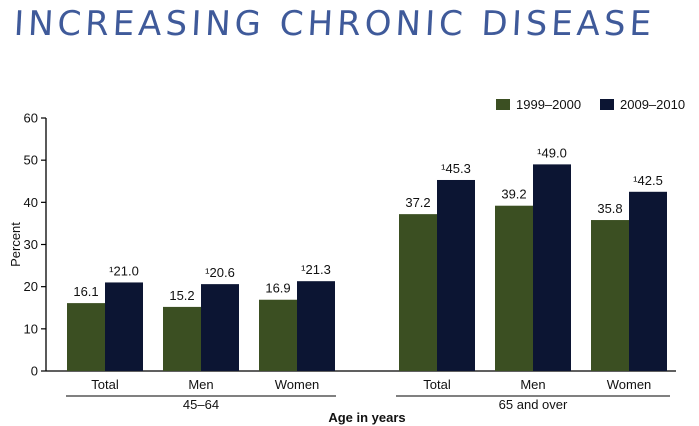  What do you see at coordinates (590, 104) in the screenshot?
I see `chart-legend: 1999–2000 2009–2010` at bounding box center [590, 104].